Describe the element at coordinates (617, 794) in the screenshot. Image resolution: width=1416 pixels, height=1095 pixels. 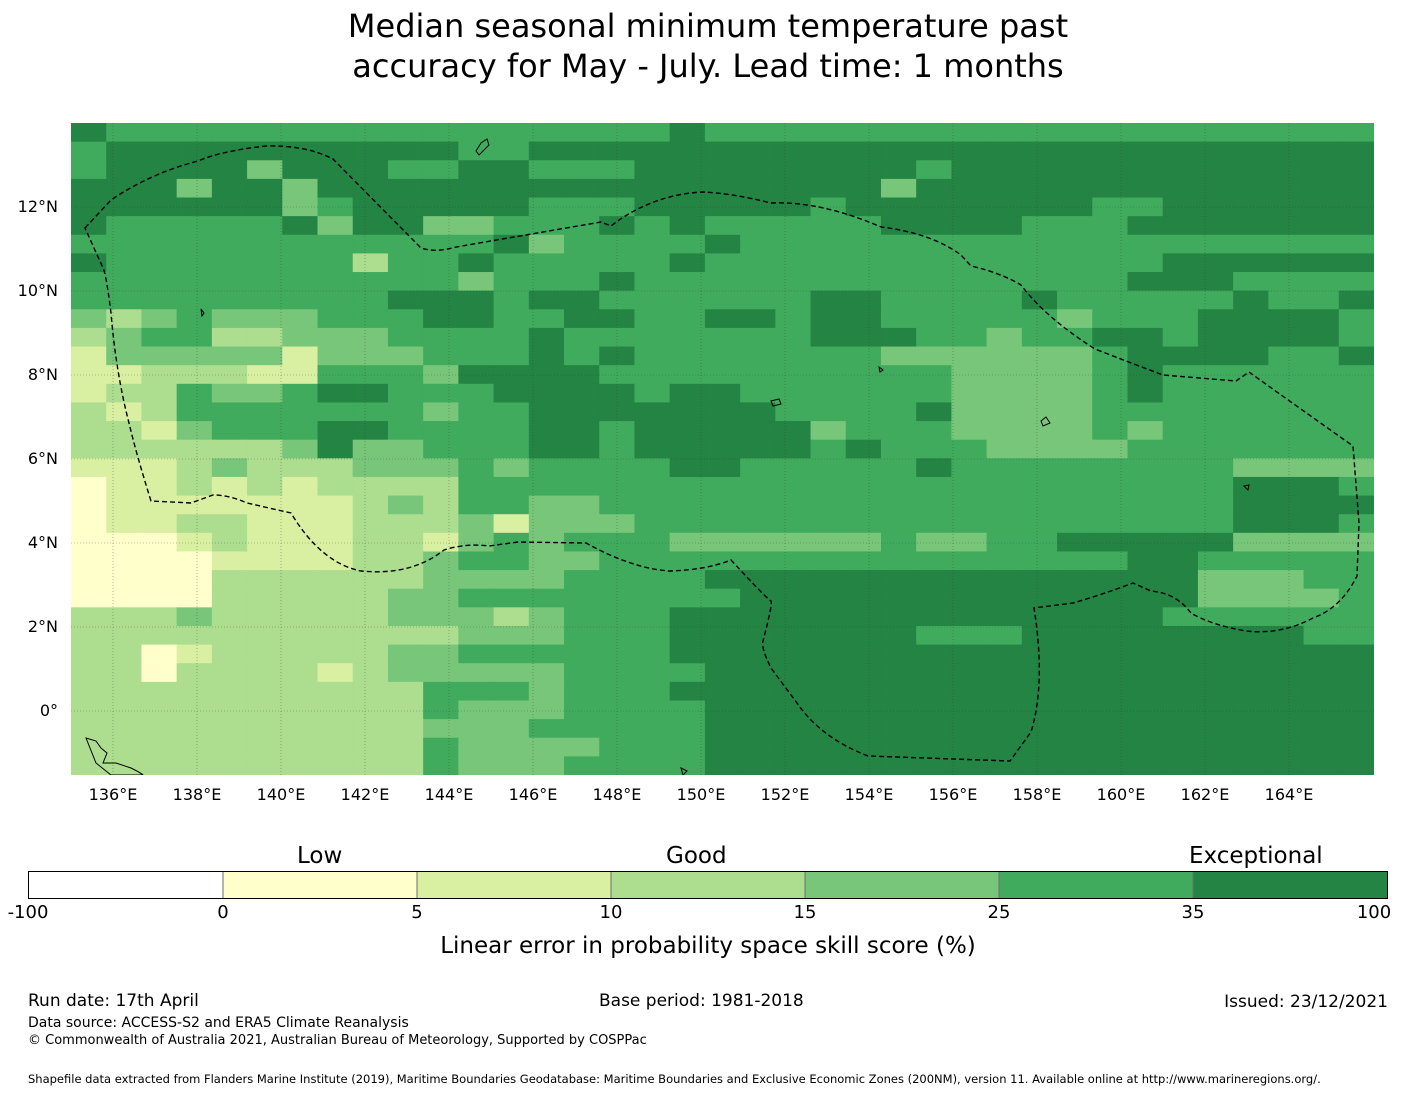
I see `lon-label: 148°E` at that location.